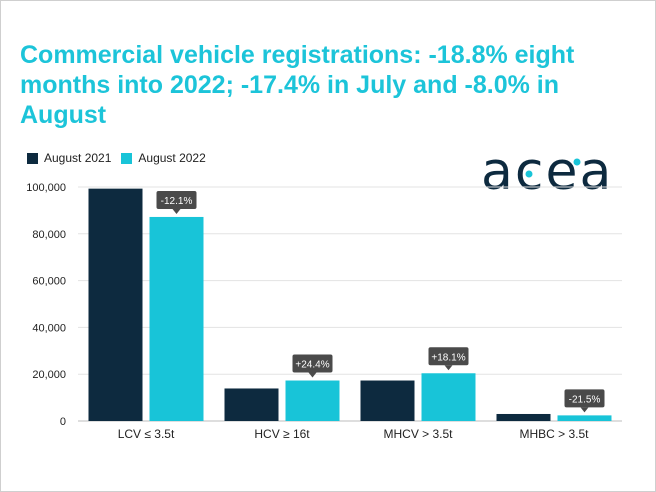  Describe the element at coordinates (146, 434) in the screenshot. I see `x-tick-label: LCV ≤ 3.5t` at that location.